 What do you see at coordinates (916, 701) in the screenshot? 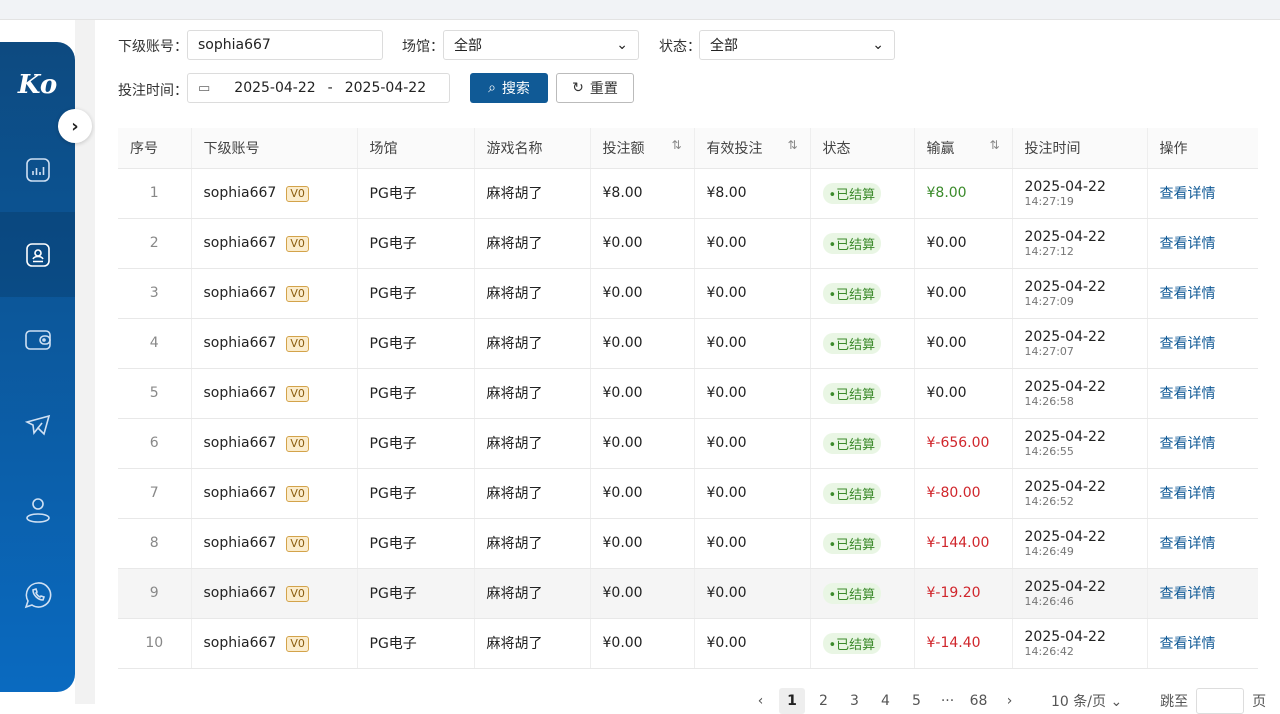
I see `page-button: 5` at bounding box center [916, 701].